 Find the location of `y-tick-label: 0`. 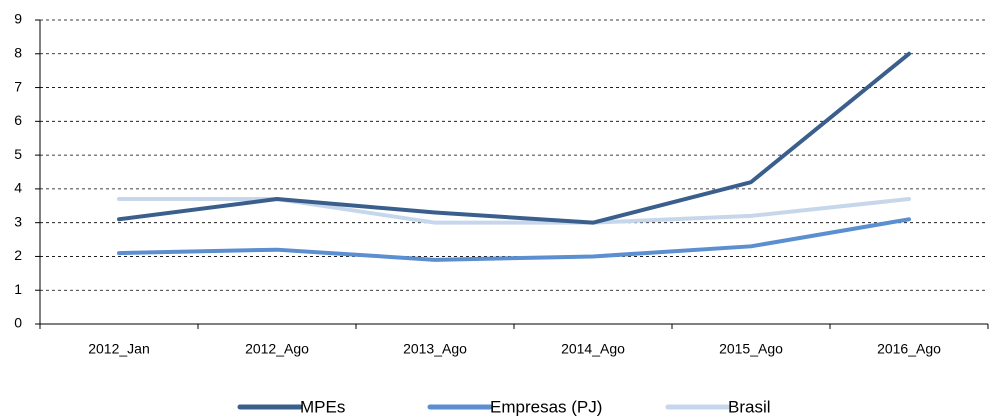

y-tick-label: 0 is located at coordinates (18, 323).